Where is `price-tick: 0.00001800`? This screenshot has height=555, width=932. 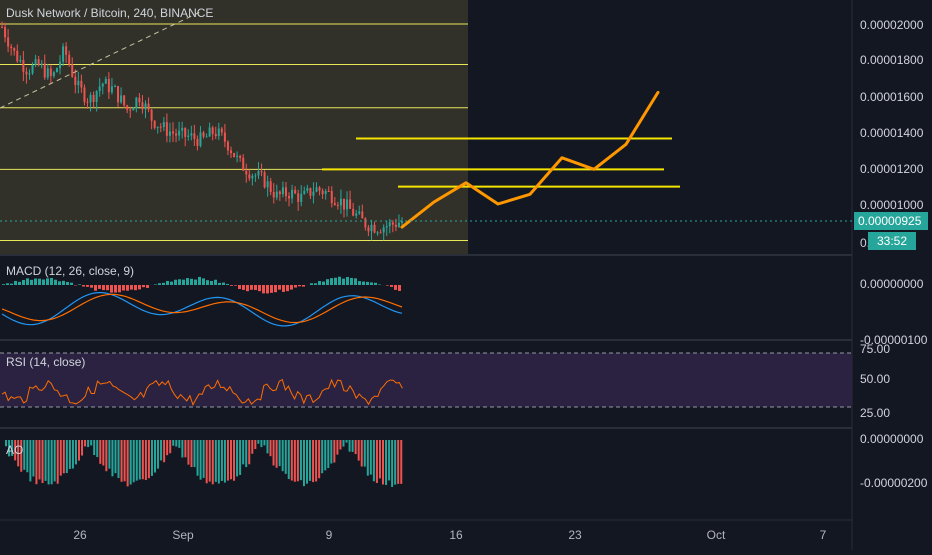 price-tick: 0.00001800 is located at coordinates (891, 60).